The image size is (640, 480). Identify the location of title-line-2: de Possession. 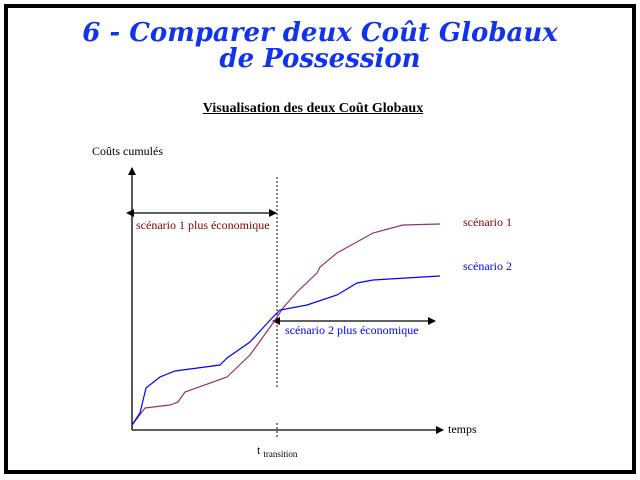
(320, 59).